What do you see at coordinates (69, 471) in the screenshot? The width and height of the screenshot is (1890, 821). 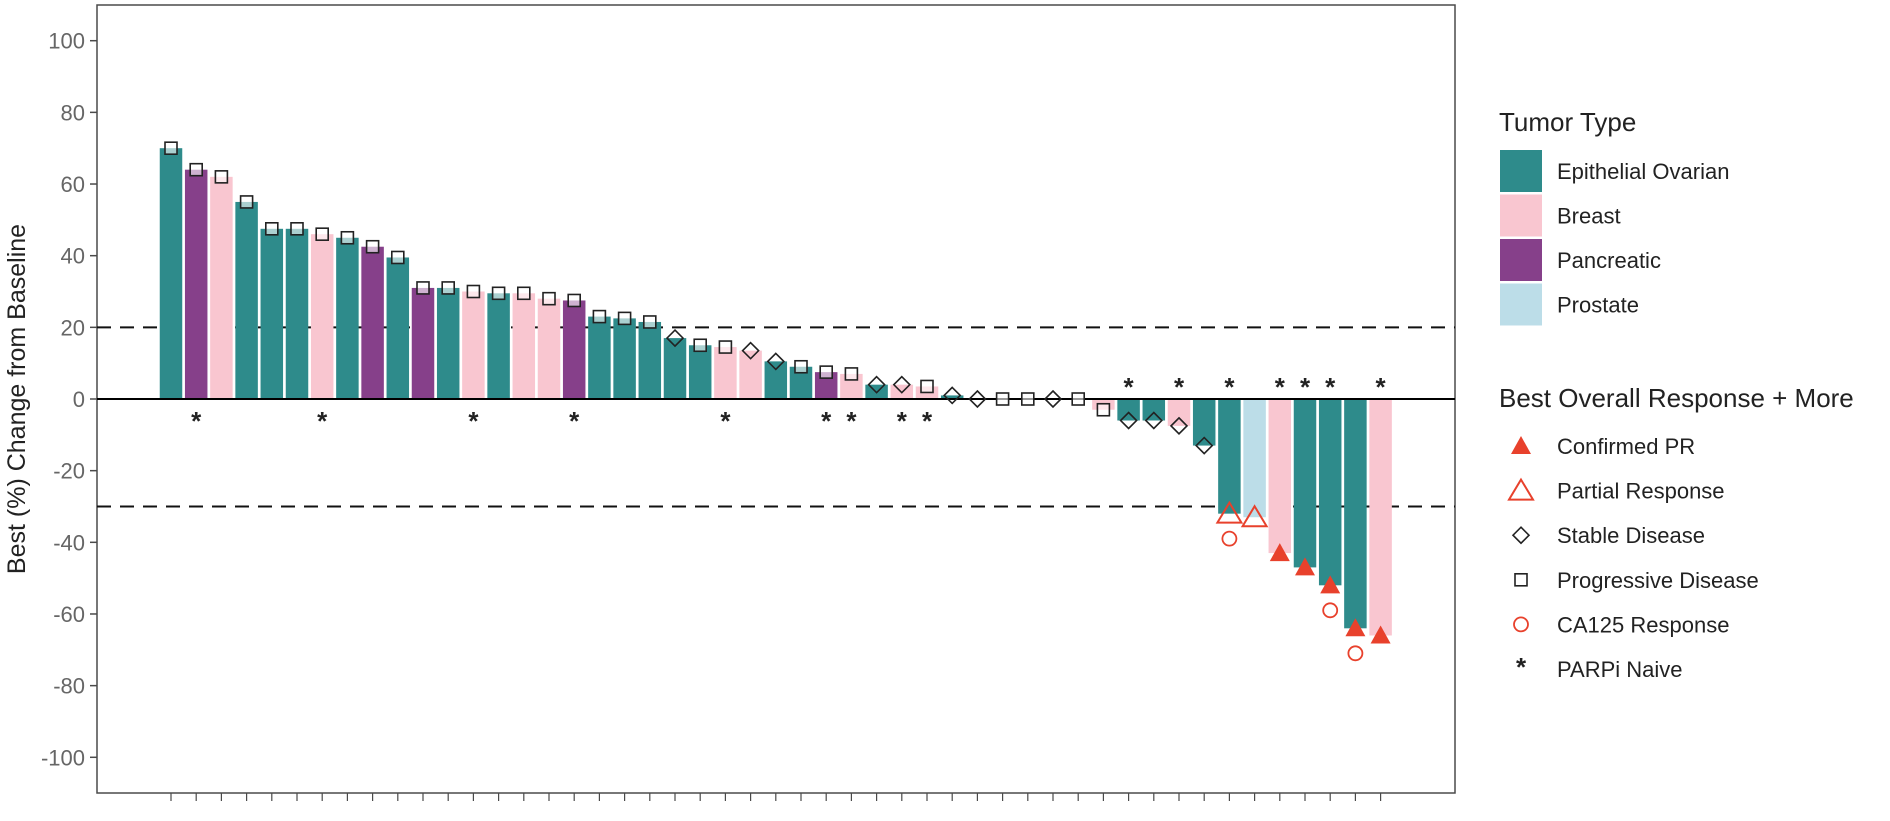 I see `y-tick-label: -20` at bounding box center [69, 471].